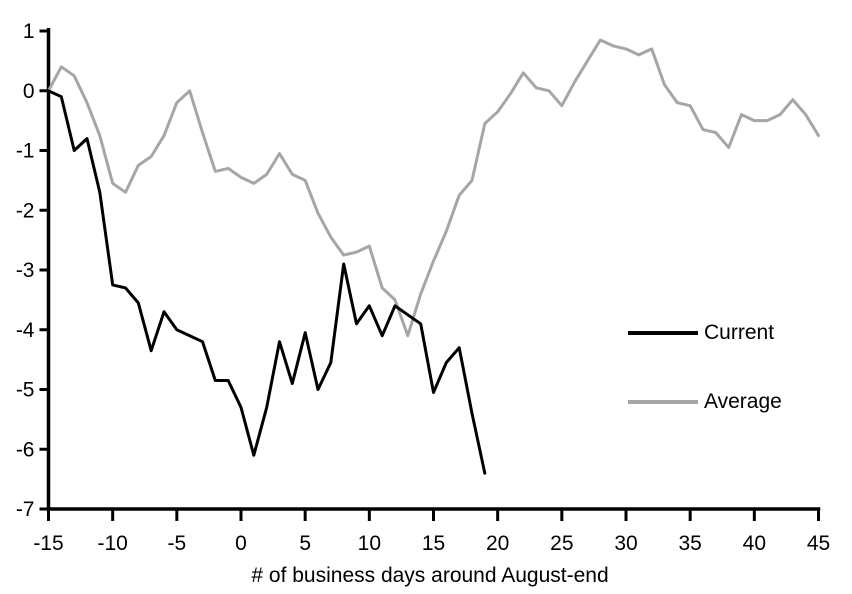  What do you see at coordinates (743, 401) in the screenshot?
I see `legend-label-average: Average` at bounding box center [743, 401].